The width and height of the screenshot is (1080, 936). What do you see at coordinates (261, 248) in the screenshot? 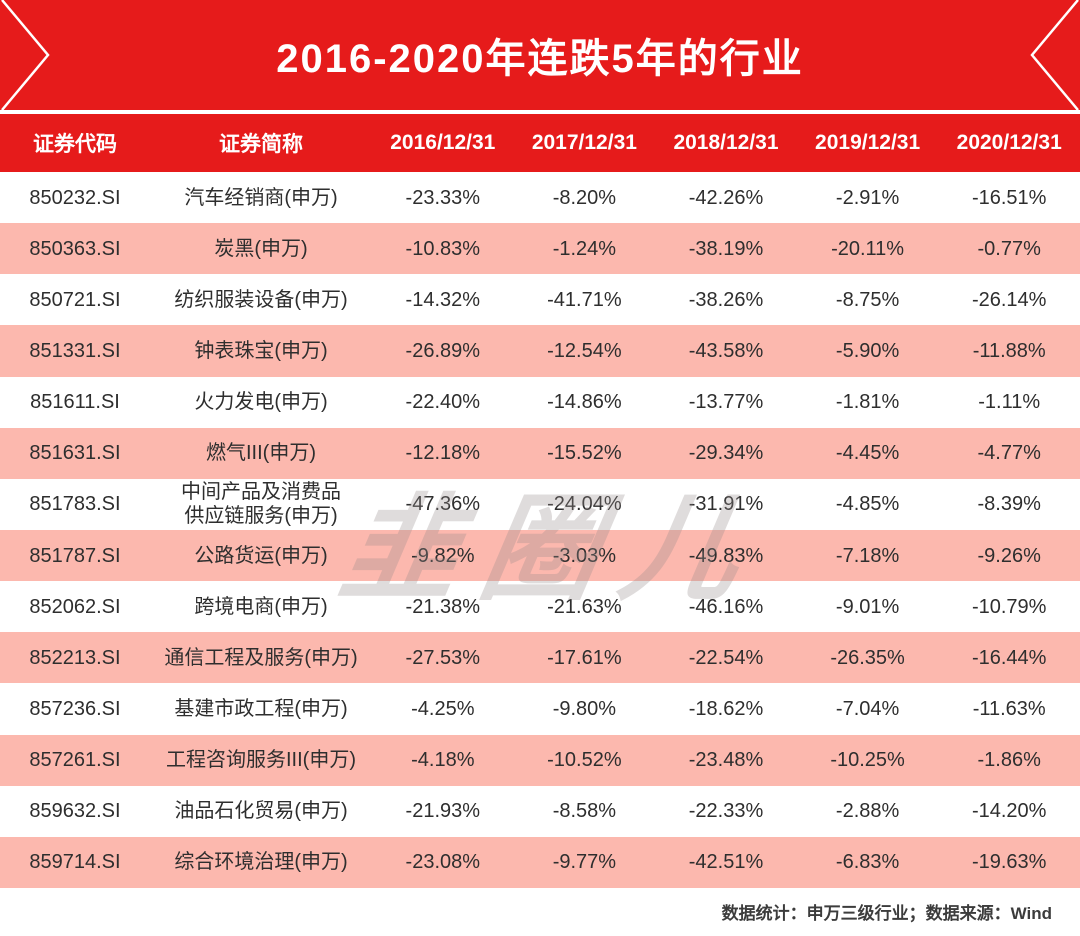
I see `security-name-cell: 炭黑(申万)` at bounding box center [261, 248].